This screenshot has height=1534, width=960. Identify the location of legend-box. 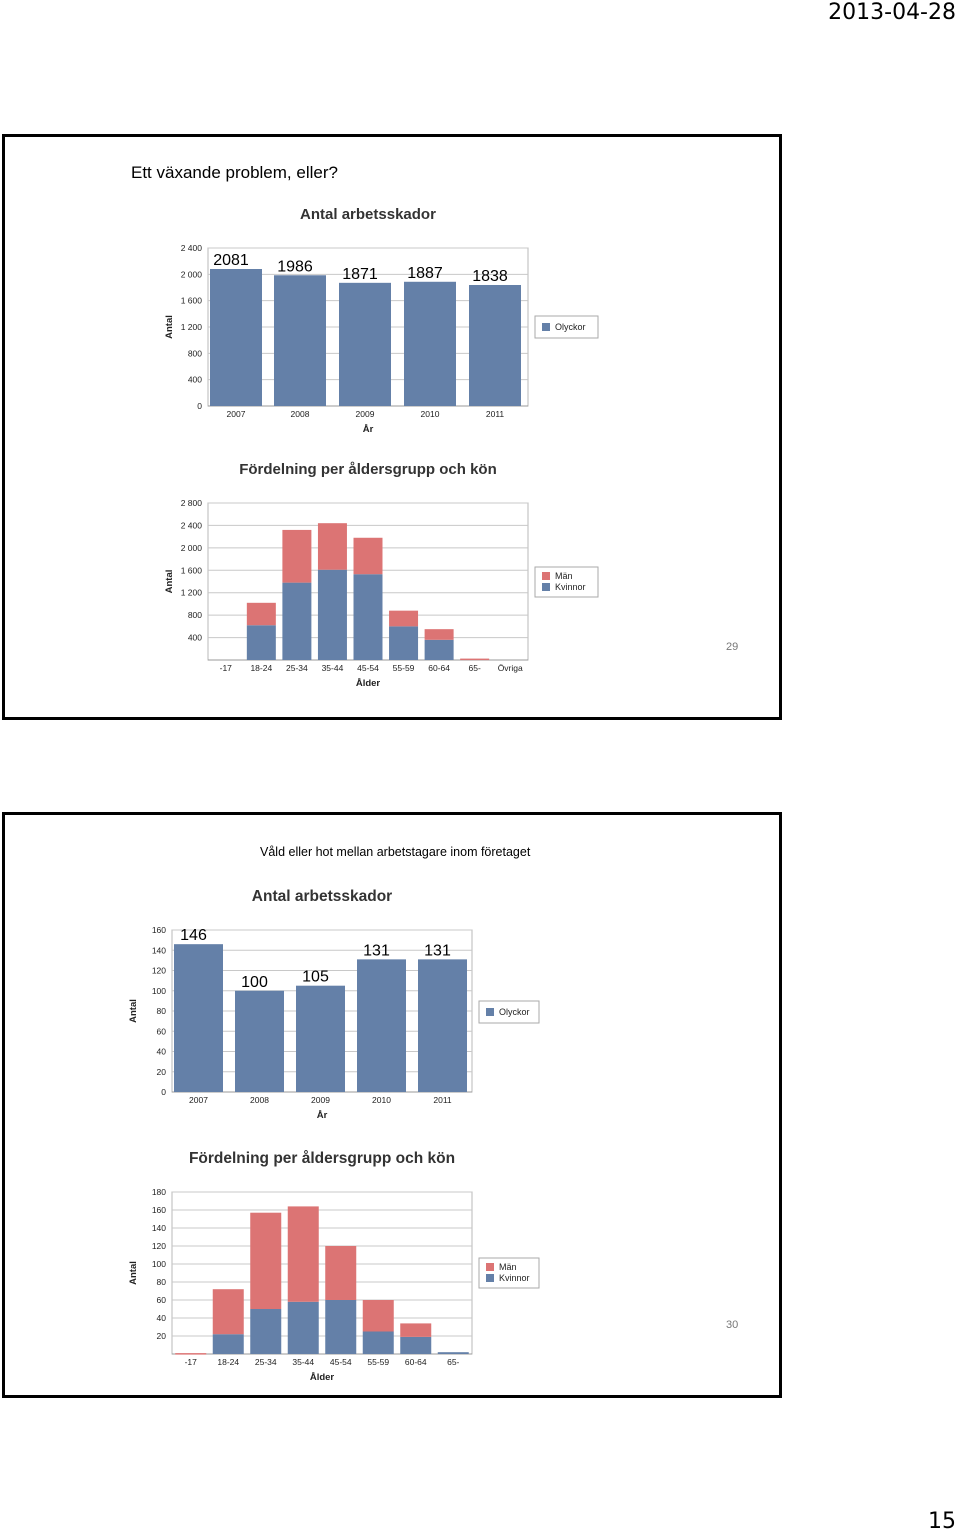
(566, 327).